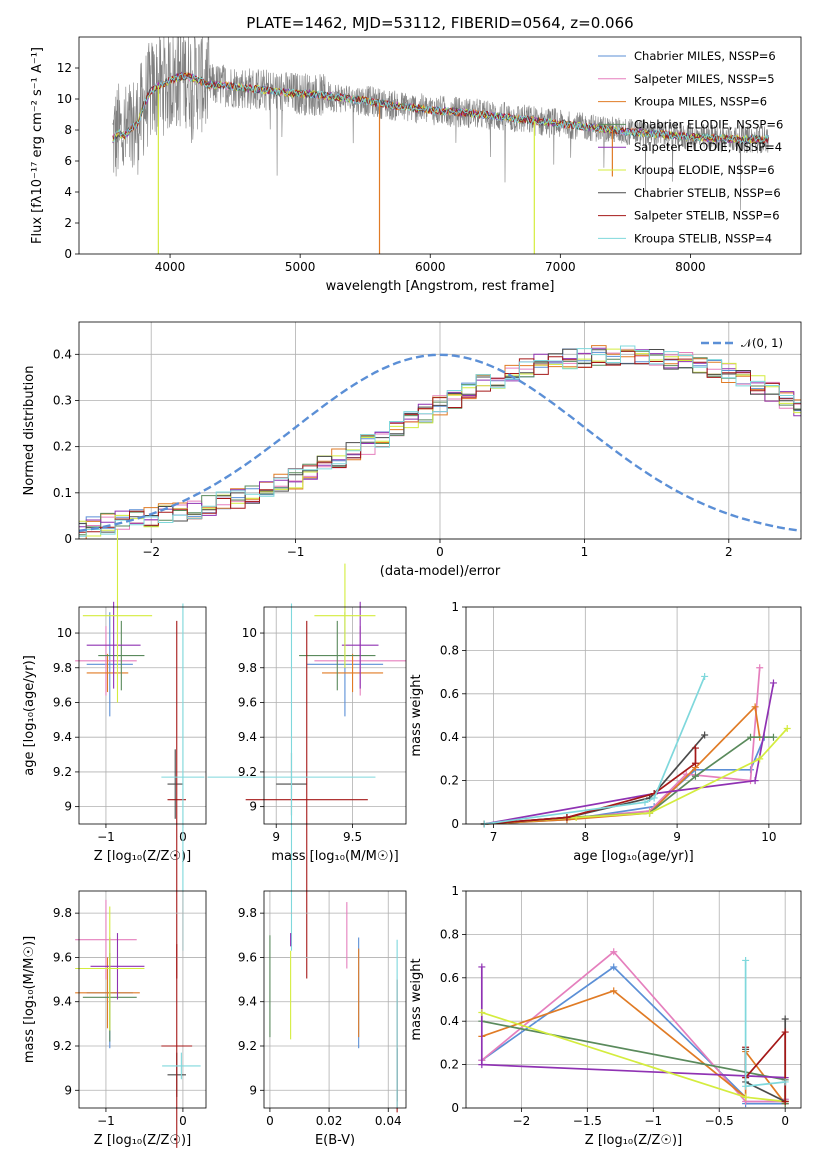  I want to click on x-tick-label: 8000, so click(690, 267).